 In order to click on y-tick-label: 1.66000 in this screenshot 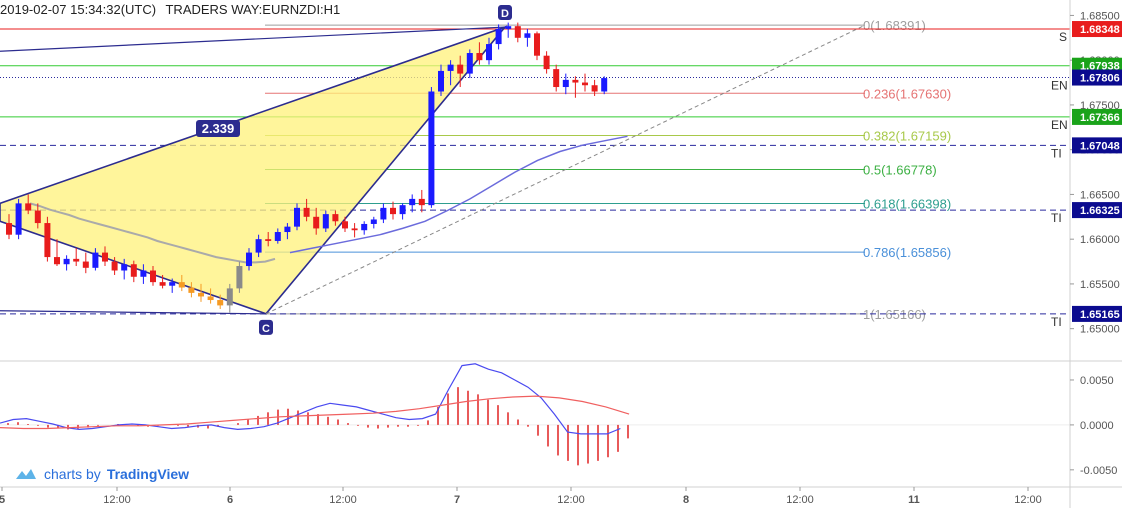, I will do `click(1100, 240)`.